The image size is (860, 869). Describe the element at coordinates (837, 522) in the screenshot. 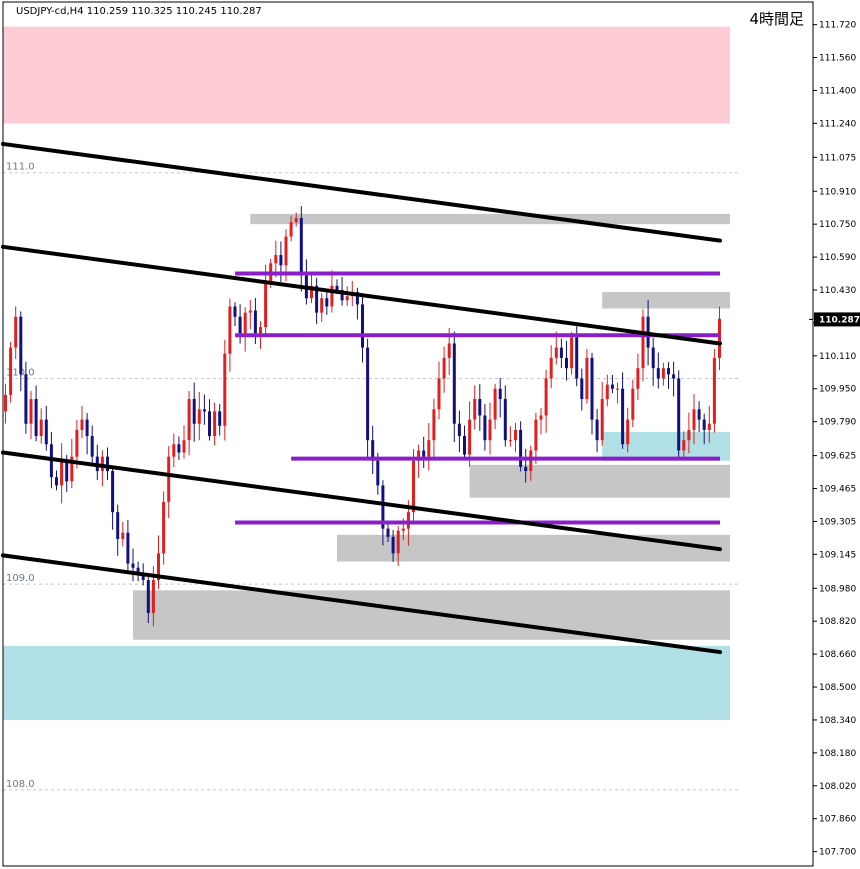

I see `y-tick-label: 109.305` at that location.